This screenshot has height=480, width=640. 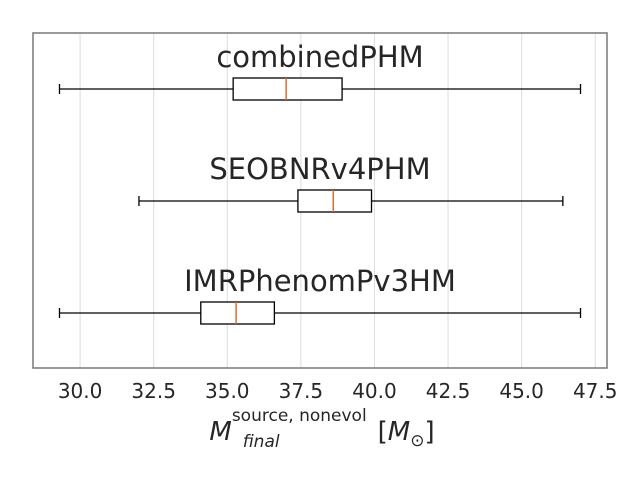 I want to click on boxplot-group: SEOBNRv4PHM, so click(x=351, y=182).